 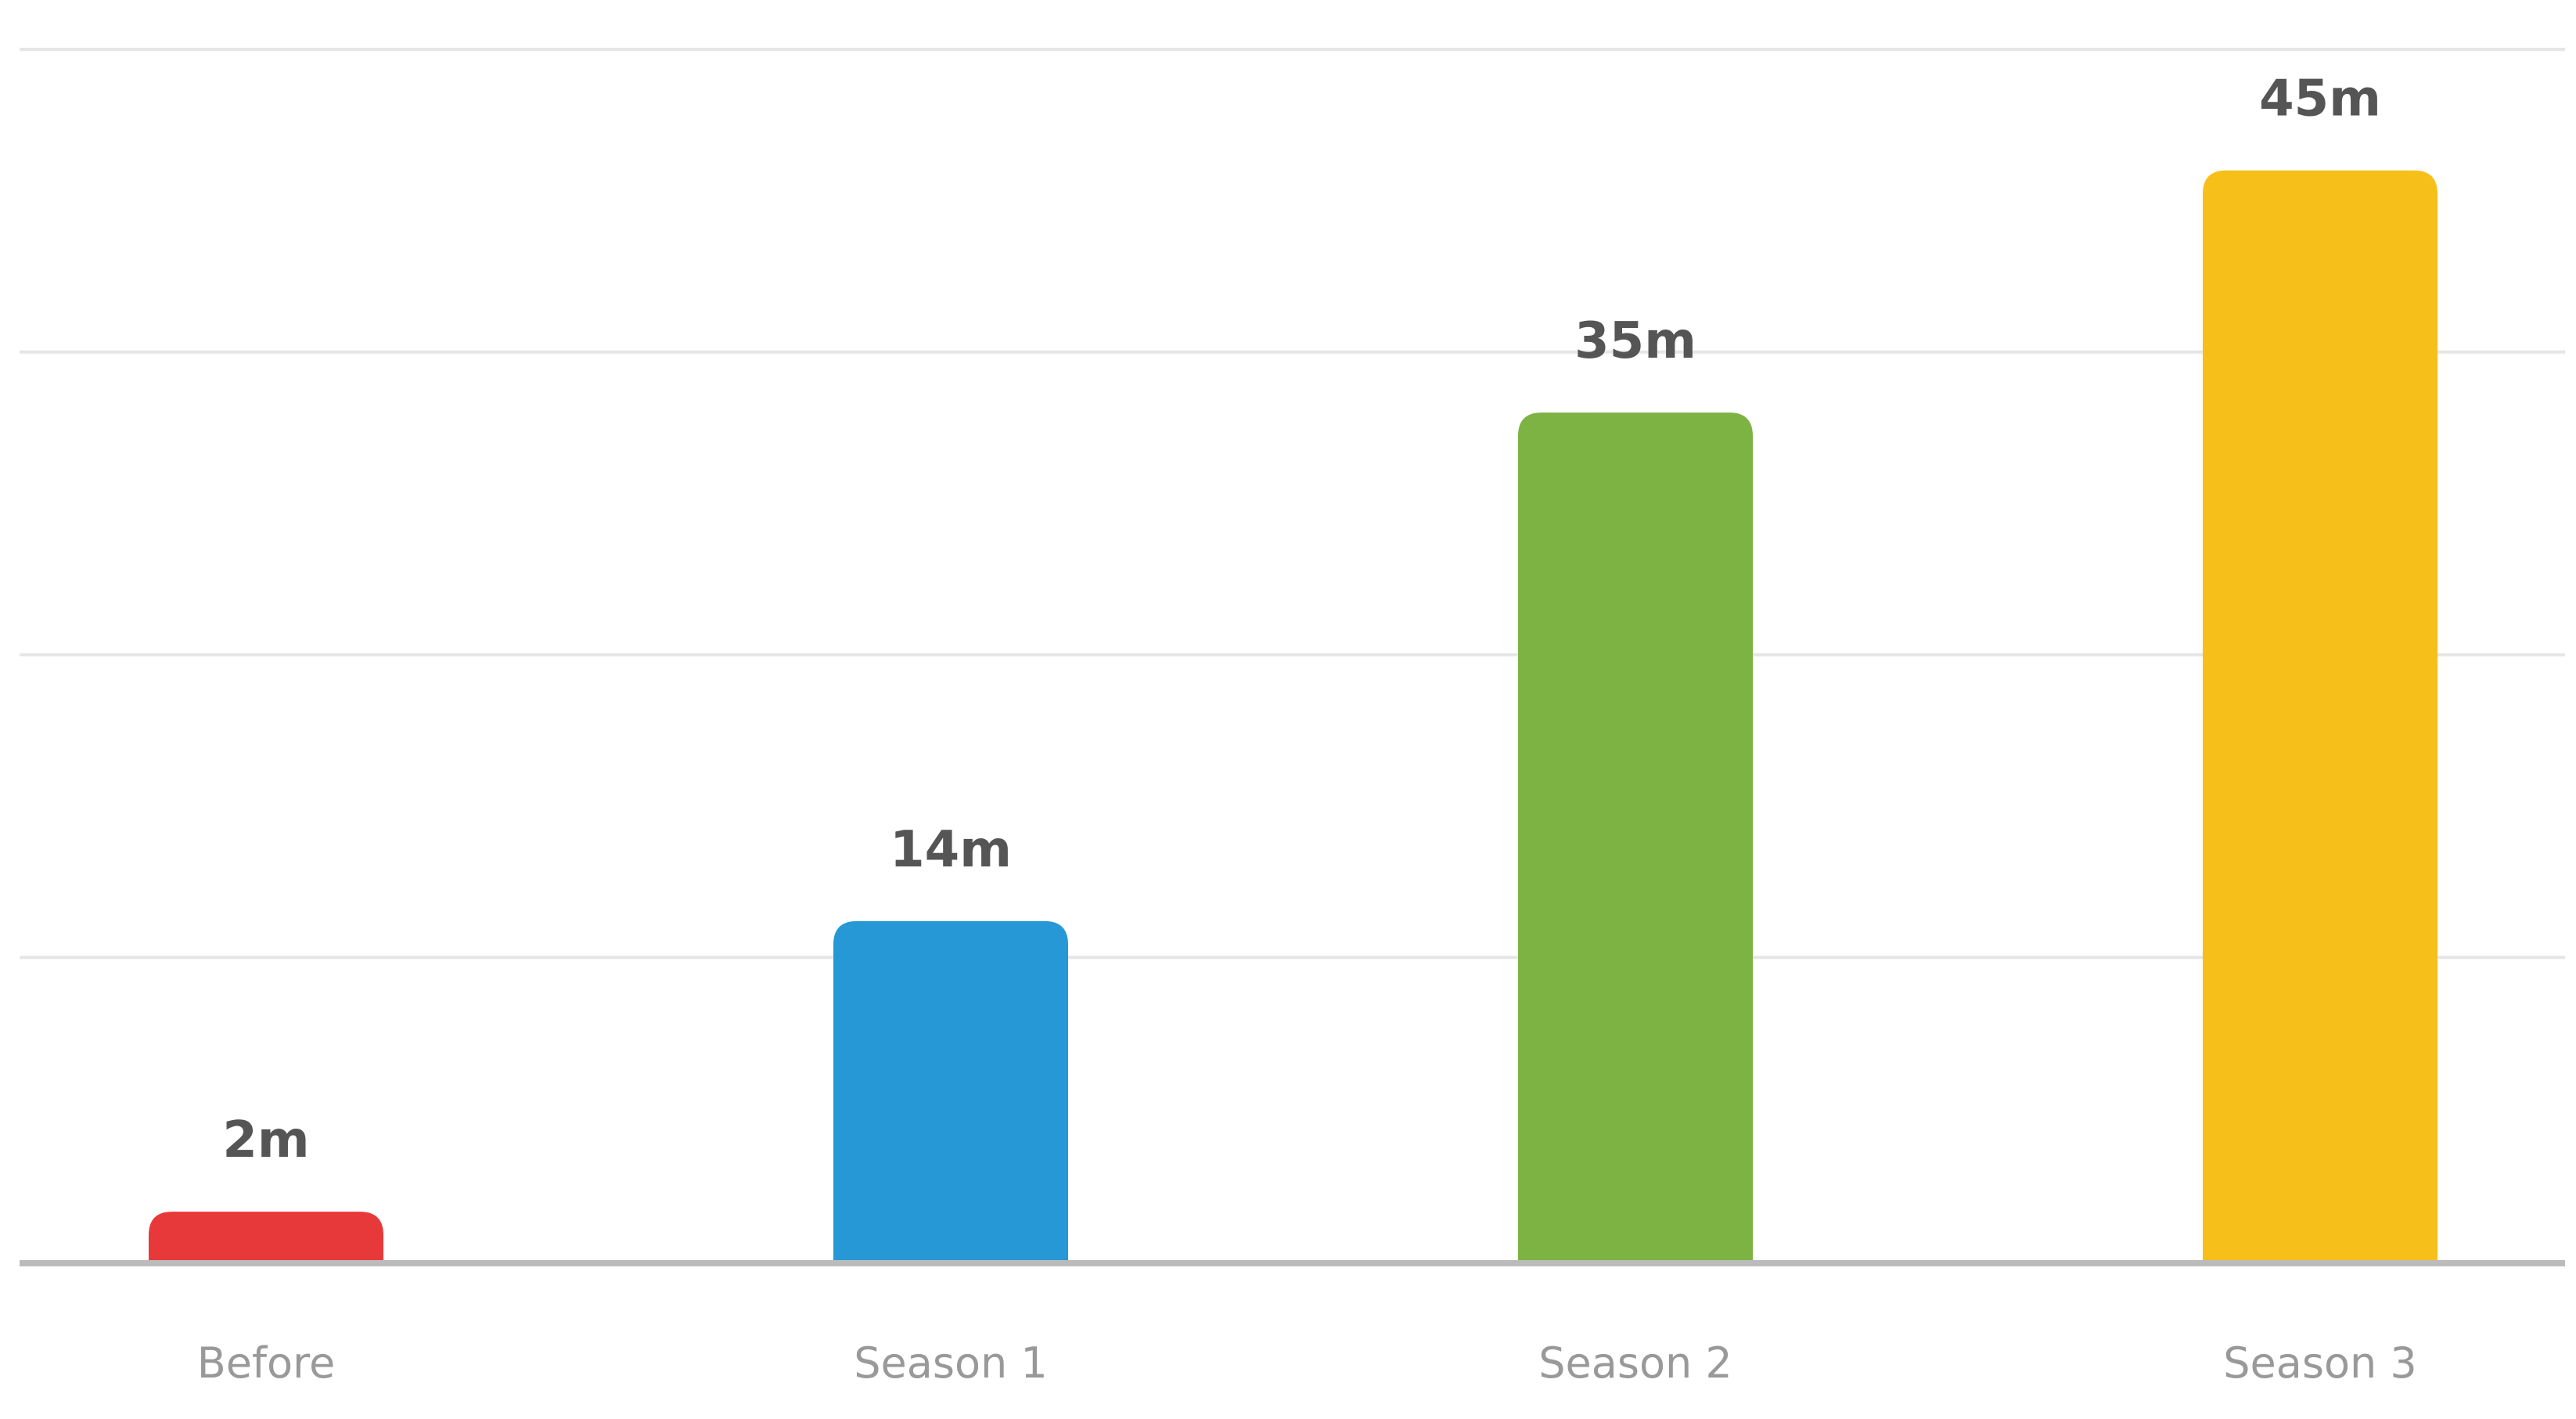 What do you see at coordinates (1635, 1363) in the screenshot?
I see `x-tick-label: Season 2` at bounding box center [1635, 1363].